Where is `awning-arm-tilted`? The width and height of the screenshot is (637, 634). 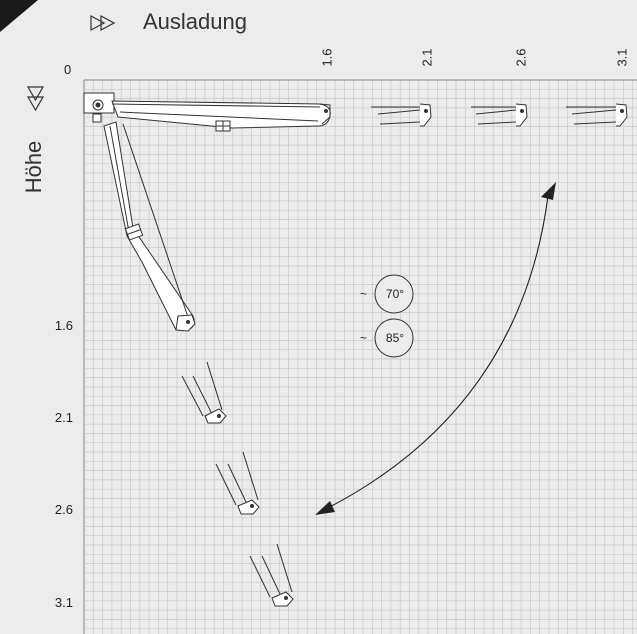 awning-arm-tilted is located at coordinates (149, 226).